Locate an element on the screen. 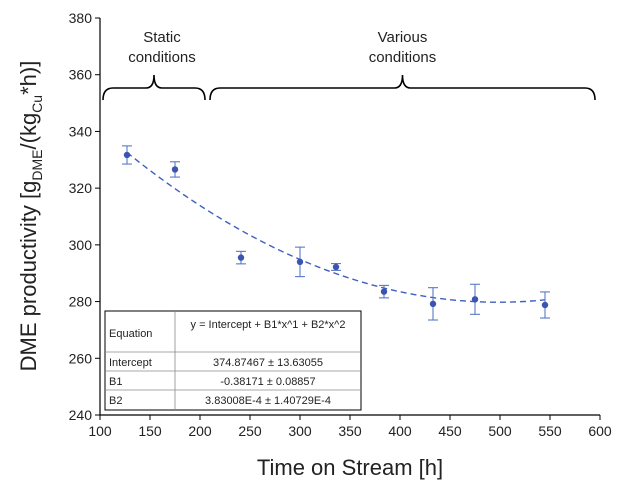 This screenshot has width=619, height=484. x-tick-label: 150 is located at coordinates (150, 431).